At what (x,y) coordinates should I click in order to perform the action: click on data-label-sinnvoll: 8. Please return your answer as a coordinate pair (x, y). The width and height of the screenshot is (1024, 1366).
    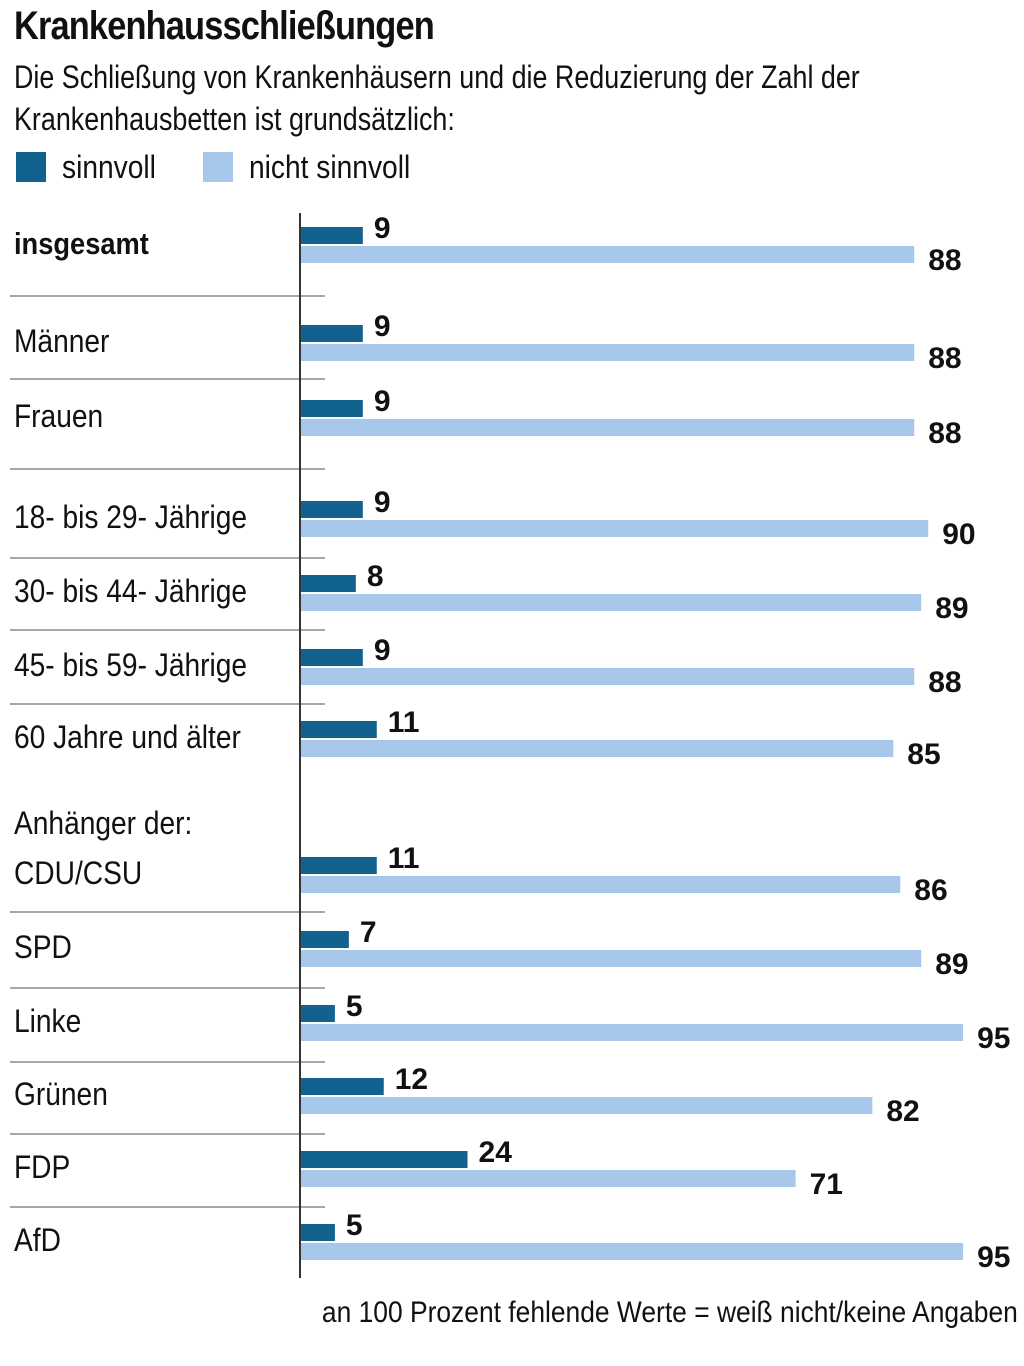
    Looking at the image, I should click on (375, 576).